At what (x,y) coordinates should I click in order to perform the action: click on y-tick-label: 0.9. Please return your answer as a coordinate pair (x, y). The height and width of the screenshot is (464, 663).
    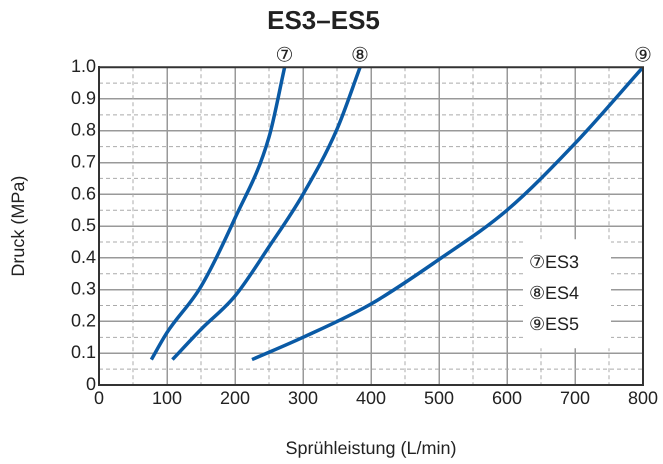
    Looking at the image, I should click on (83, 98).